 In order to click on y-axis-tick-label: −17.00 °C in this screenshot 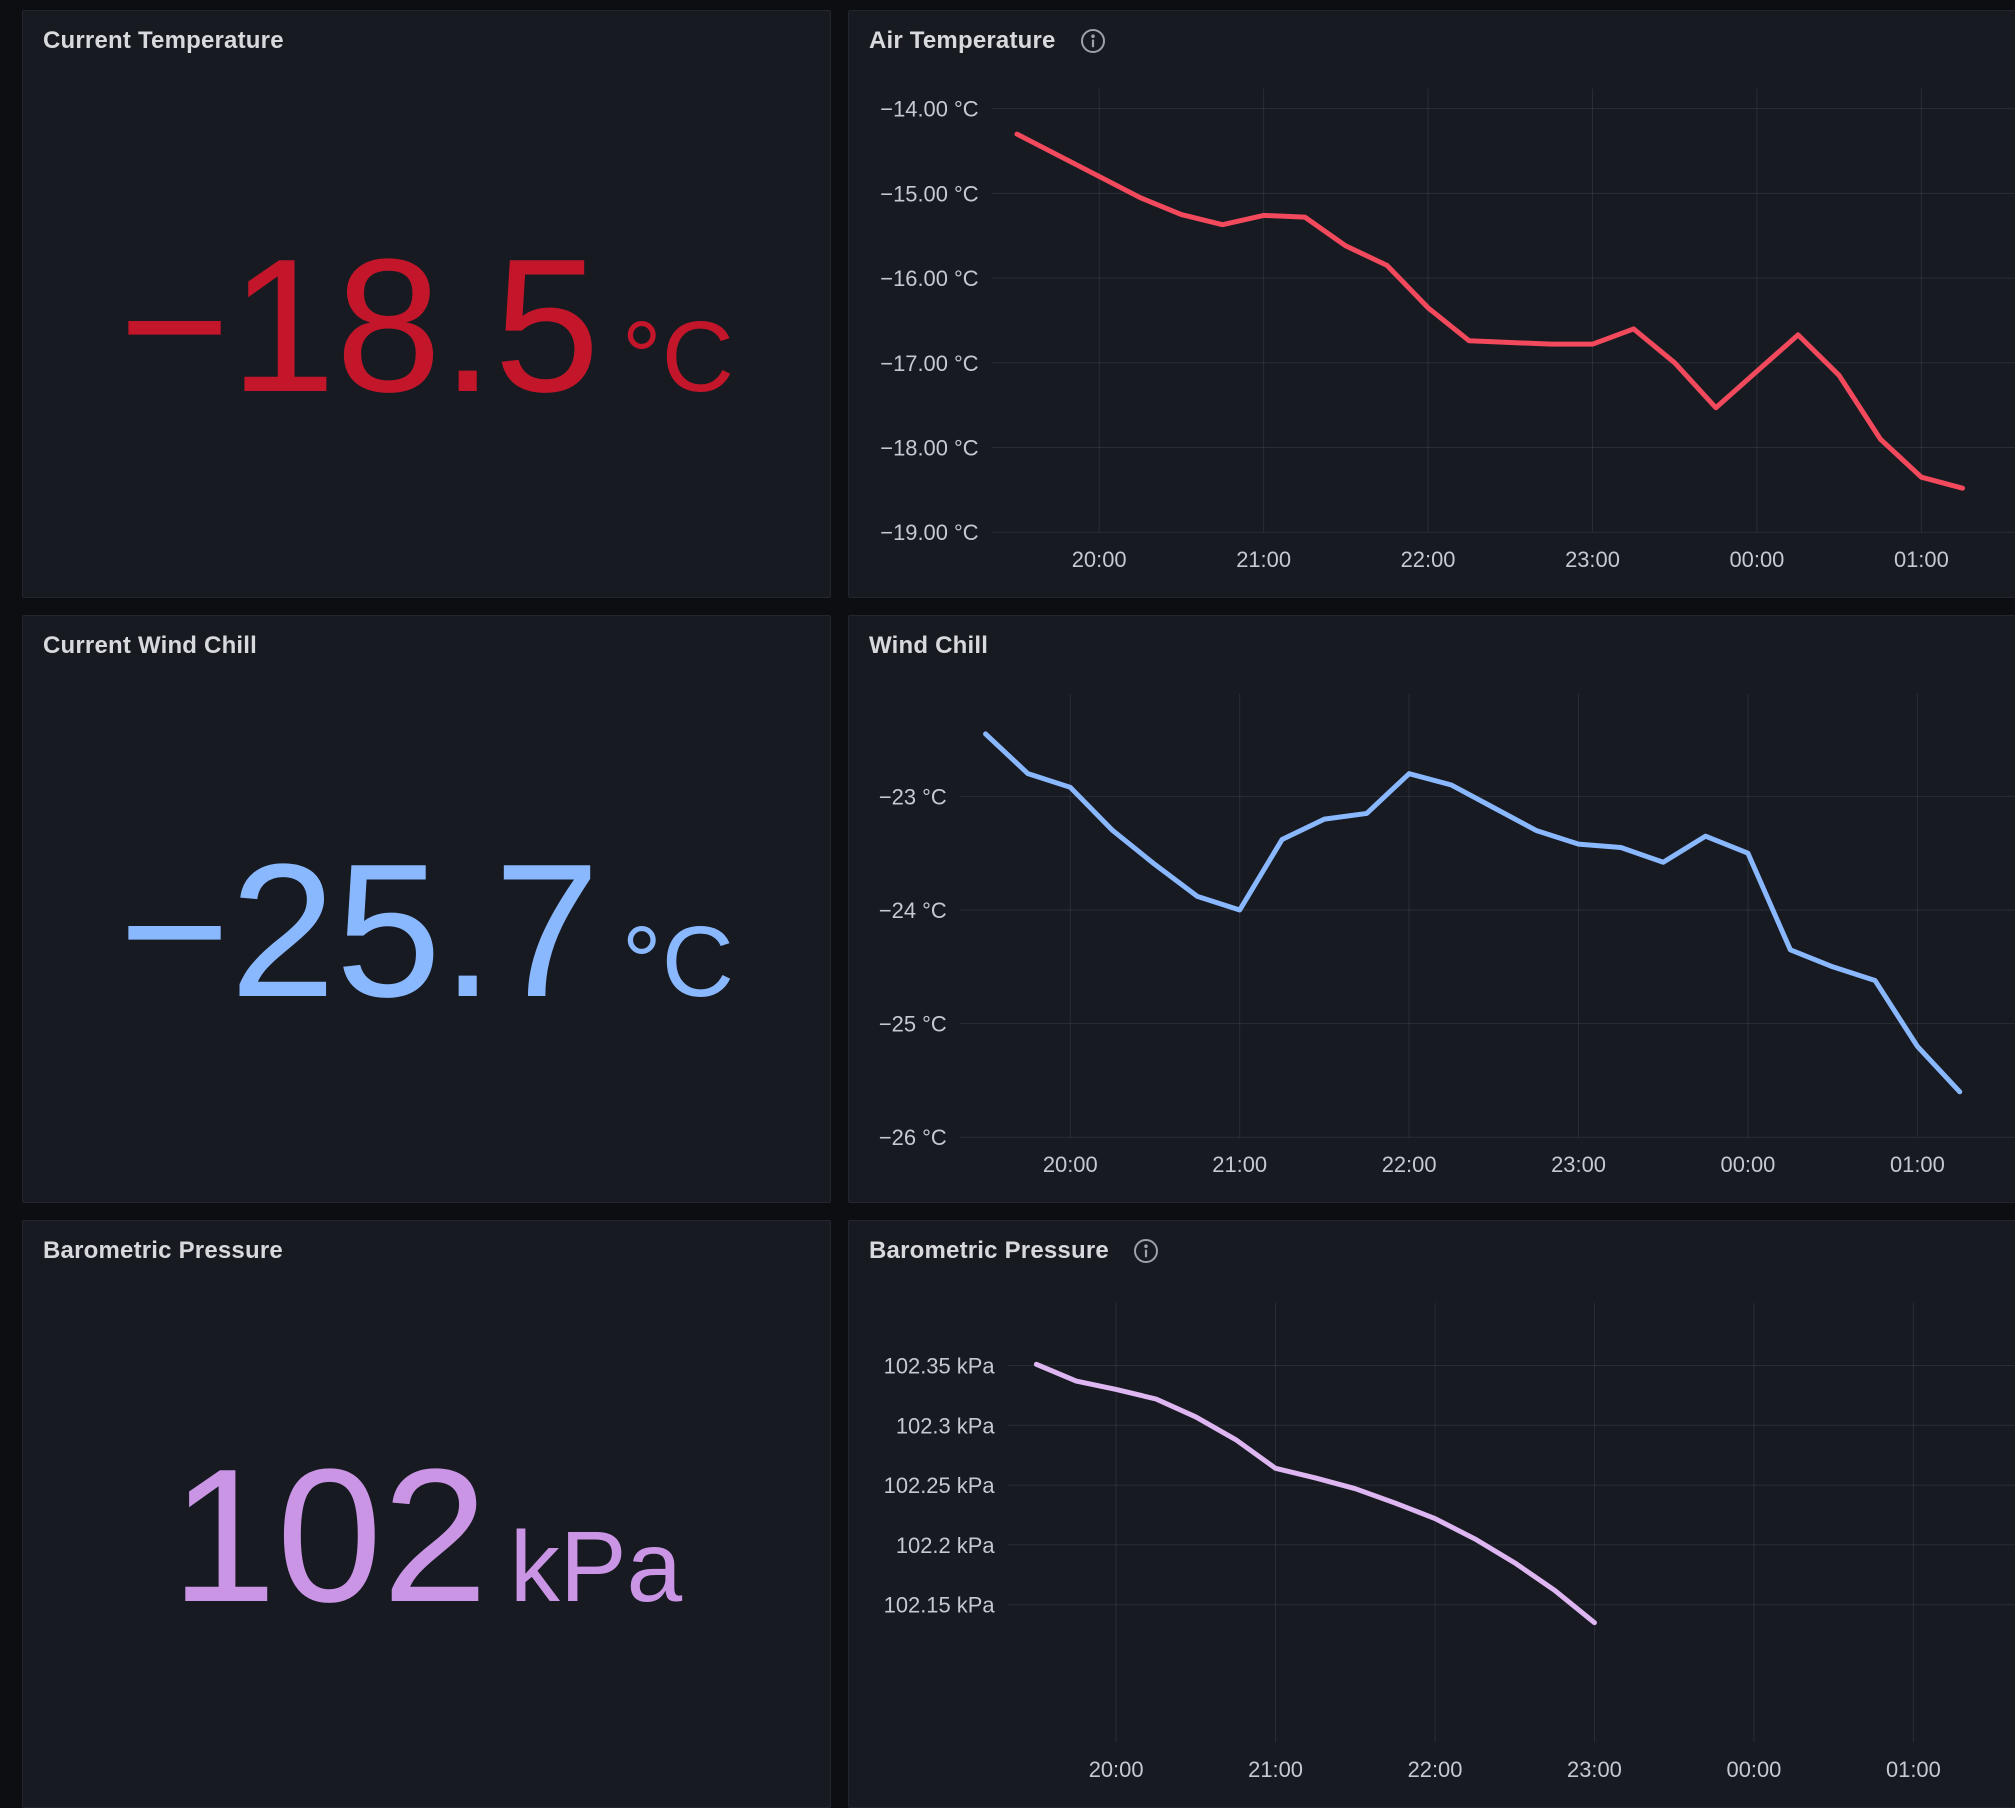, I will do `click(929, 363)`.